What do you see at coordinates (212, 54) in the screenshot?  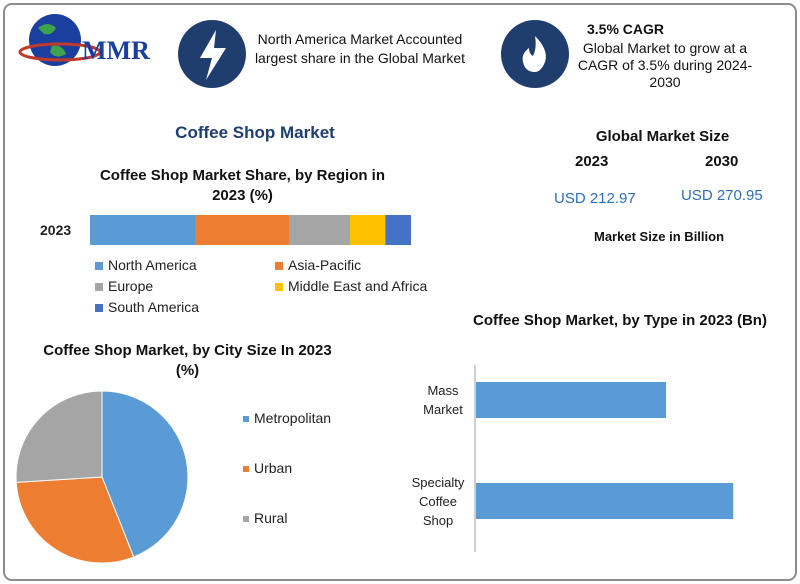 I see `lightning-icon` at bounding box center [212, 54].